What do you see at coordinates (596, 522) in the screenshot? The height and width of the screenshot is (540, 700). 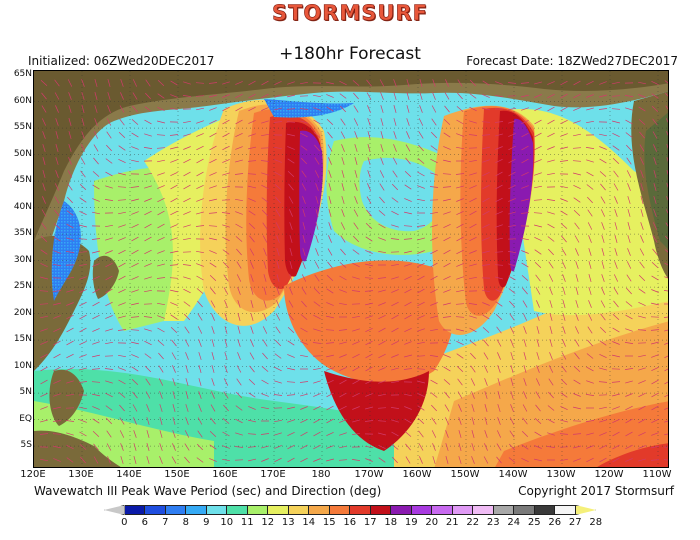 I see `scale-label: 28` at bounding box center [596, 522].